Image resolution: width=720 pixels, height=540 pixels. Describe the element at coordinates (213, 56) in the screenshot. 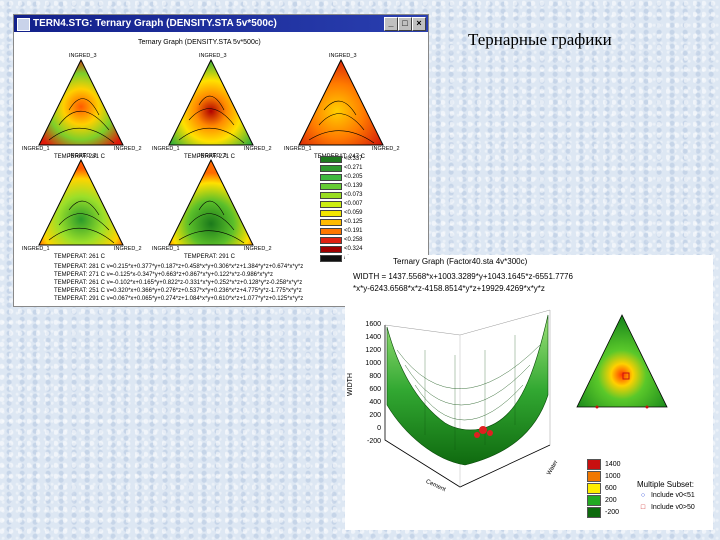

I see `tri2-top-label: INGRED_3` at that location.